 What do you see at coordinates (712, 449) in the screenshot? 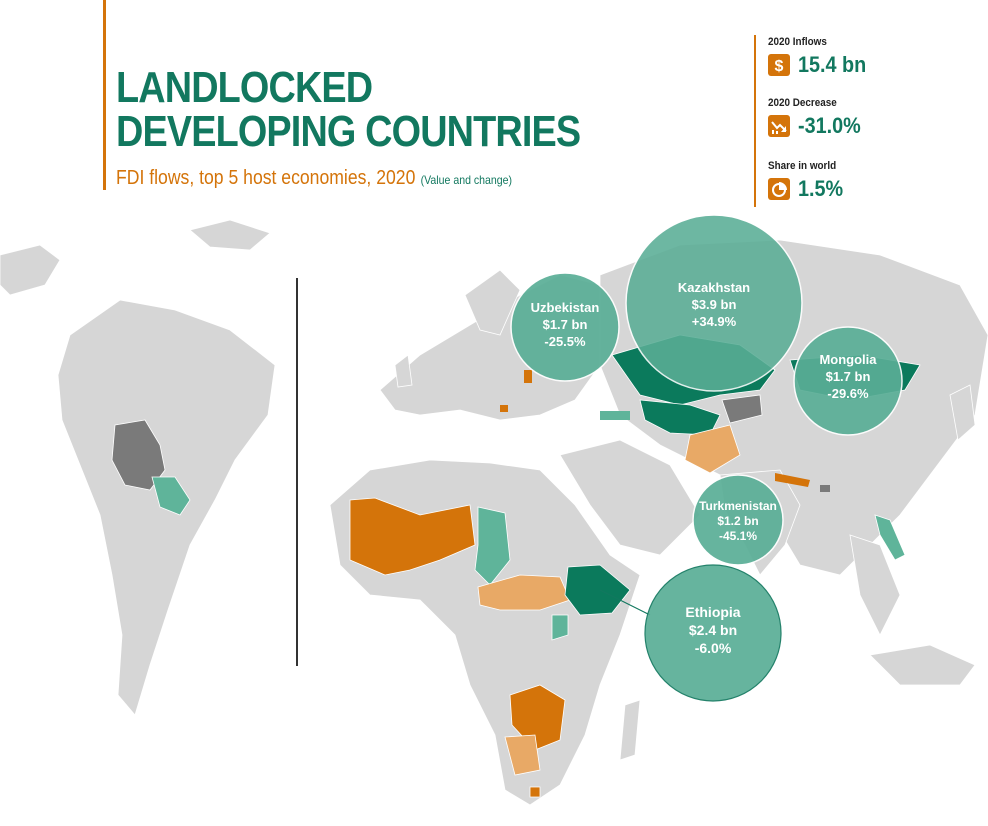
I see `afghanistan-shape` at bounding box center [712, 449].